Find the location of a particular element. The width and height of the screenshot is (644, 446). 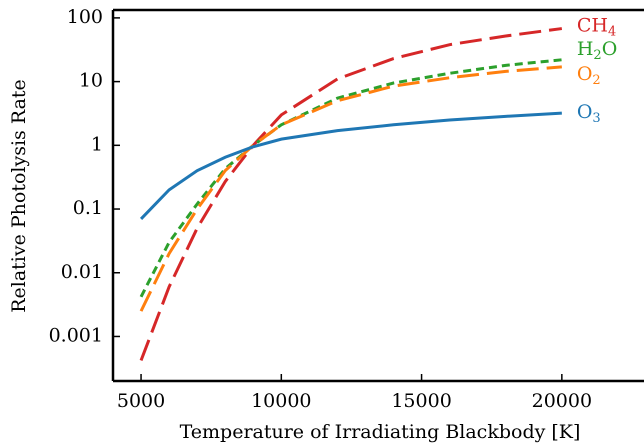

y-tick-label: 0.1 is located at coordinates (88, 208).